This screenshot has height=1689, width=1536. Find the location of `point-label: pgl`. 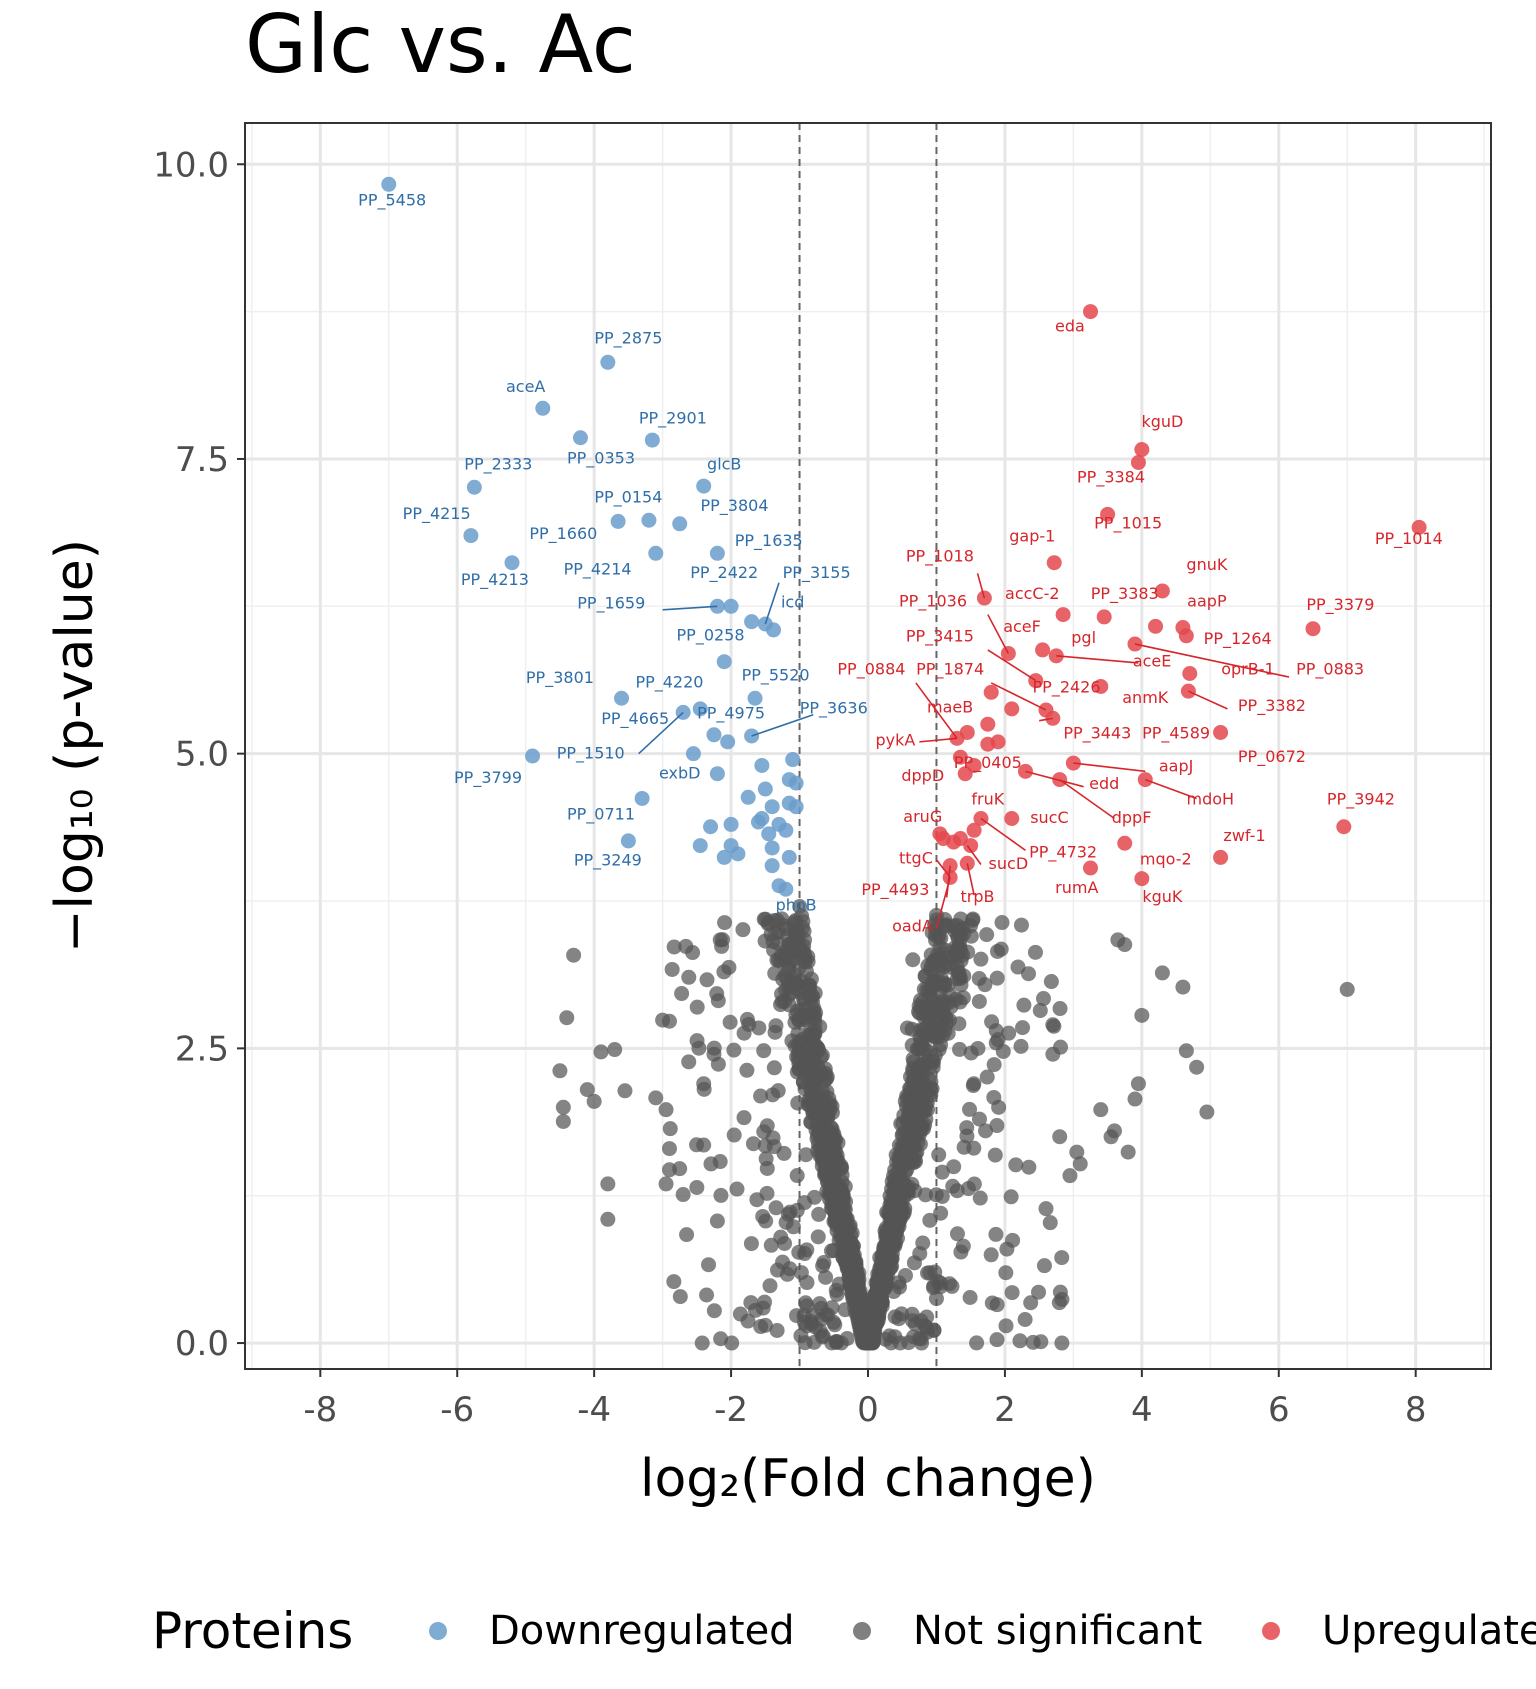

point-label: pgl is located at coordinates (1083, 637).